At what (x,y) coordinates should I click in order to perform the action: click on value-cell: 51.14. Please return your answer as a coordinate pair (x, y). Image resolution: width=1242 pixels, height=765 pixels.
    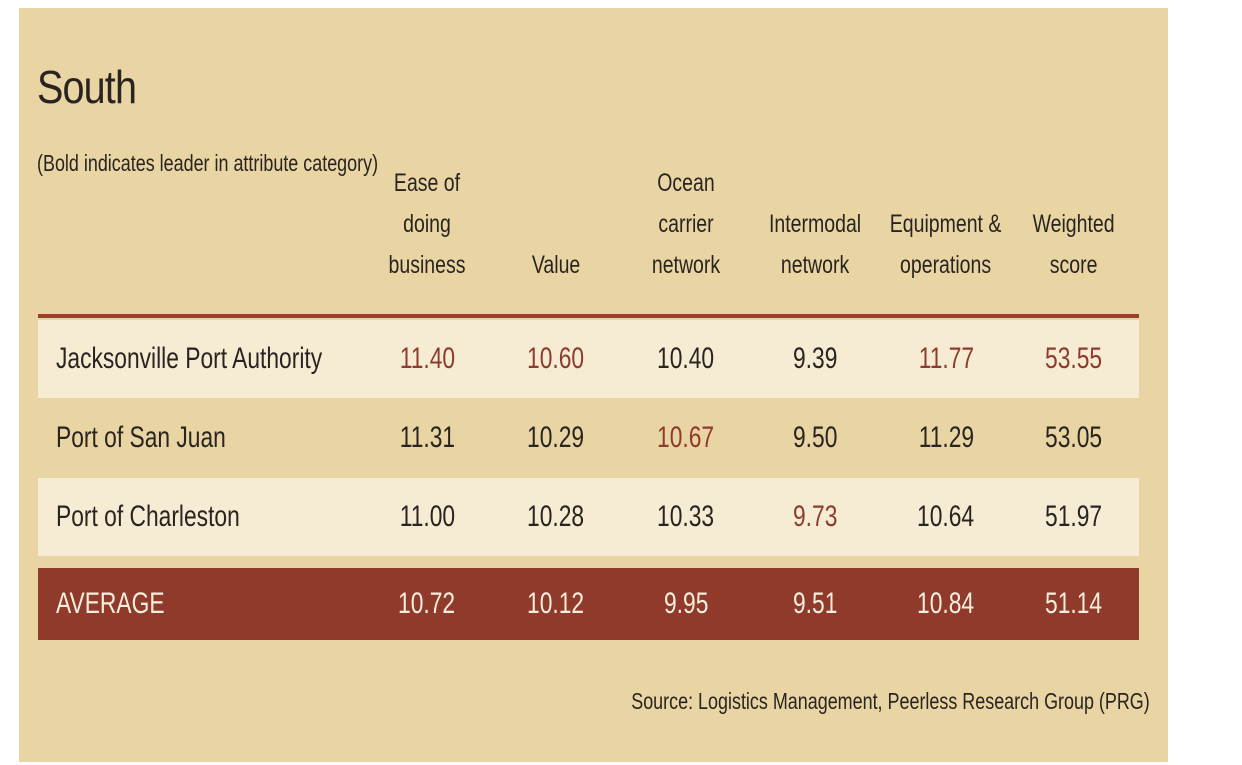
    Looking at the image, I should click on (1074, 604).